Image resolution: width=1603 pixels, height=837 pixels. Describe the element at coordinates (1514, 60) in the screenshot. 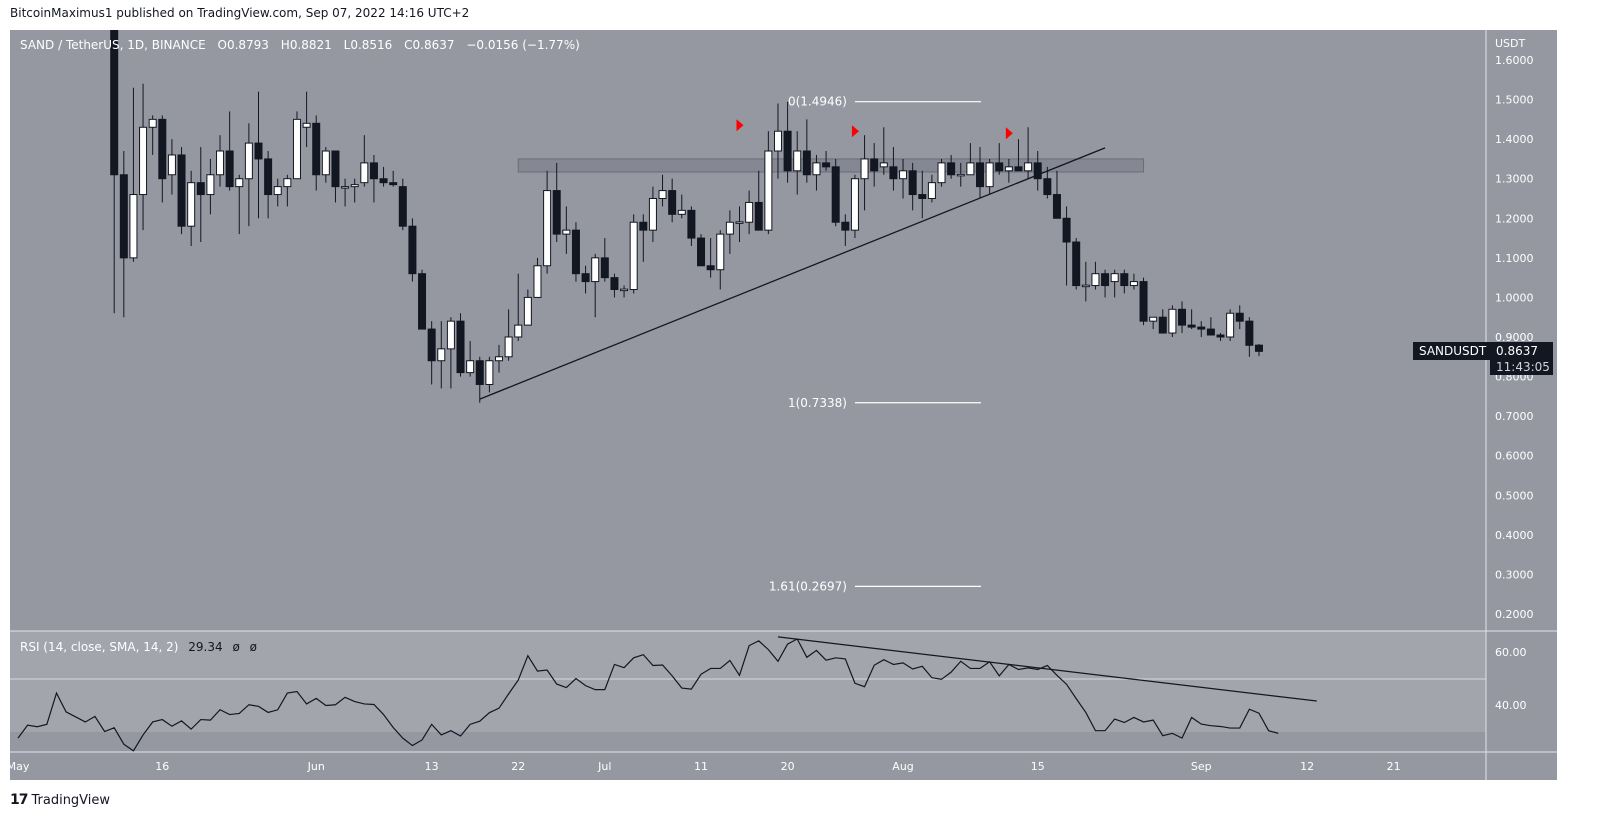

I see `price-tick-label: 1.6000` at that location.